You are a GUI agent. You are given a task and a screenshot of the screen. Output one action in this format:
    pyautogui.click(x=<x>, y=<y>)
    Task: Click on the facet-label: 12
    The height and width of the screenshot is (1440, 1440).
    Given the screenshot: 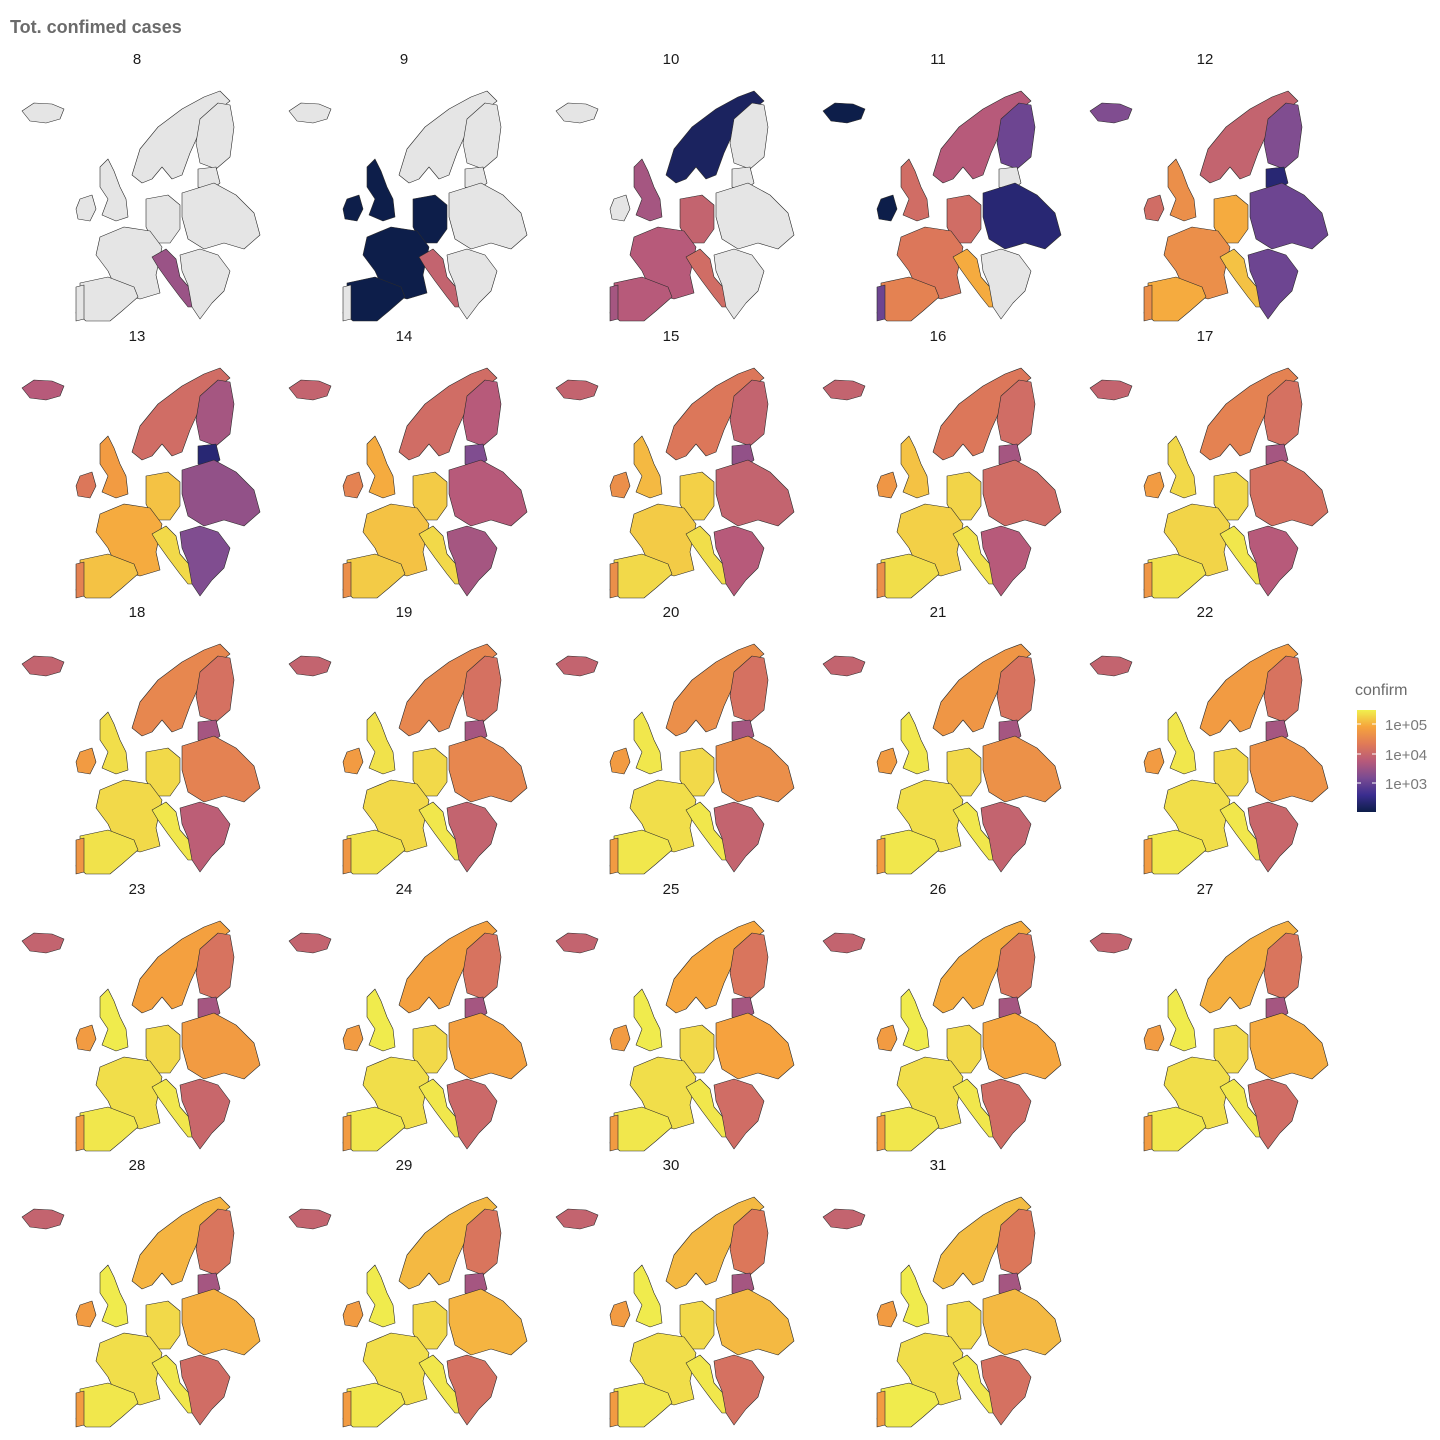 What is the action you would take?
    pyautogui.click(x=1205, y=59)
    